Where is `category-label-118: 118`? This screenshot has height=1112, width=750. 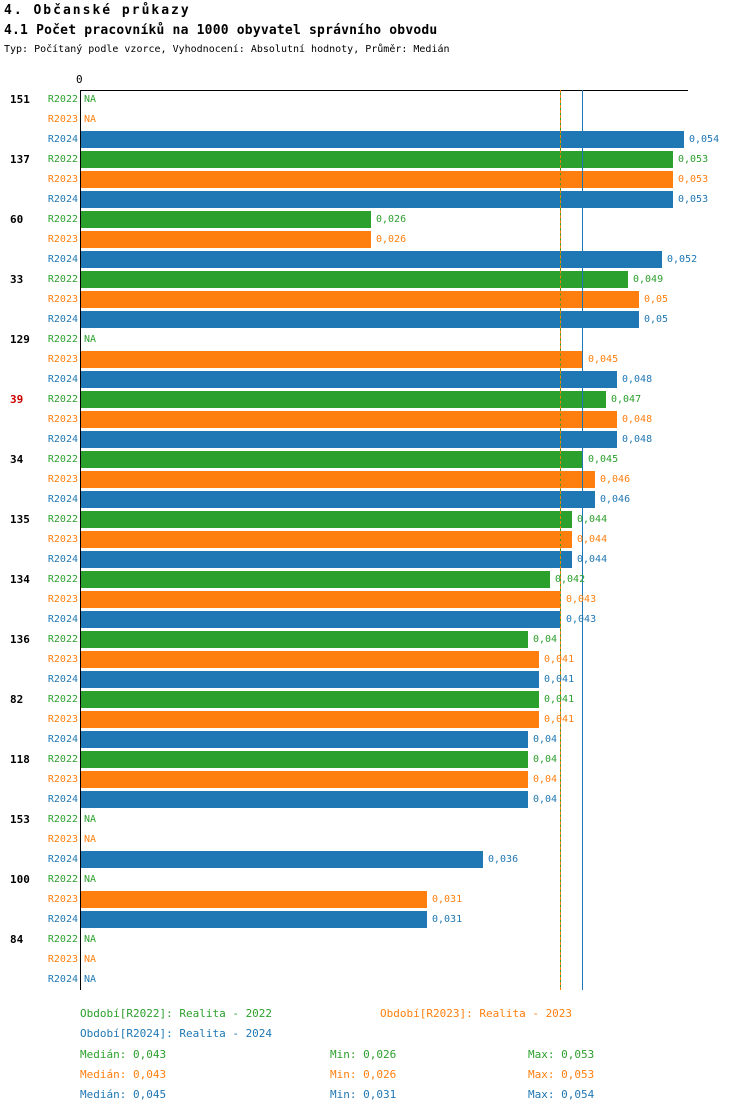
category-label-118: 118 is located at coordinates (20, 759).